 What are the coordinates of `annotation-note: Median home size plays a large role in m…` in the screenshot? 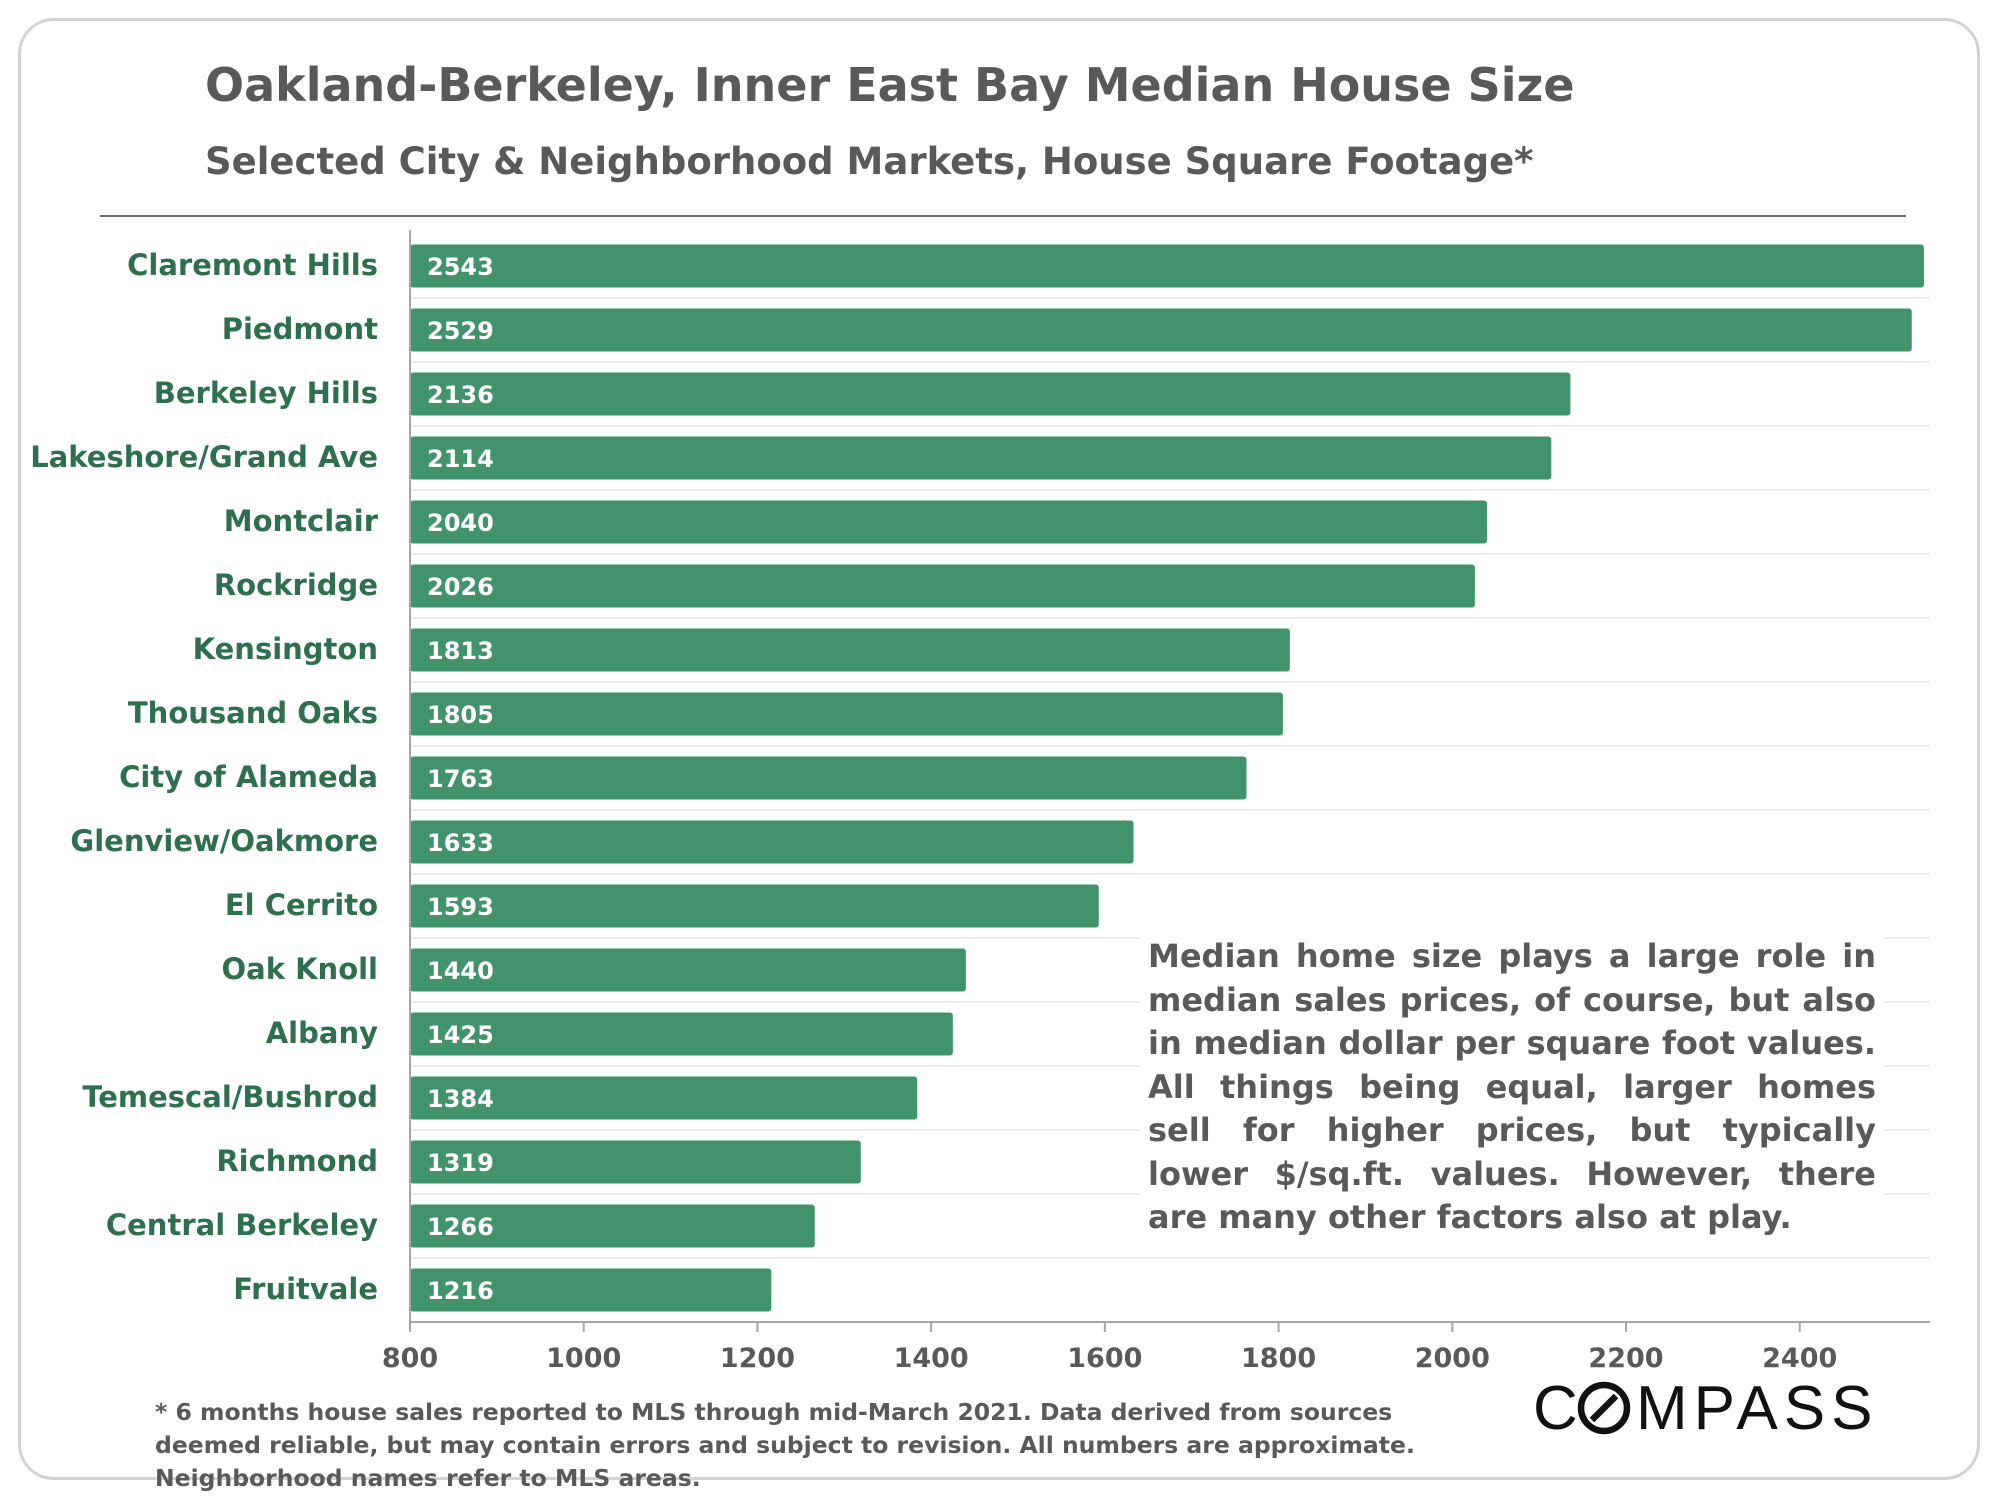 It's located at (1512, 1087).